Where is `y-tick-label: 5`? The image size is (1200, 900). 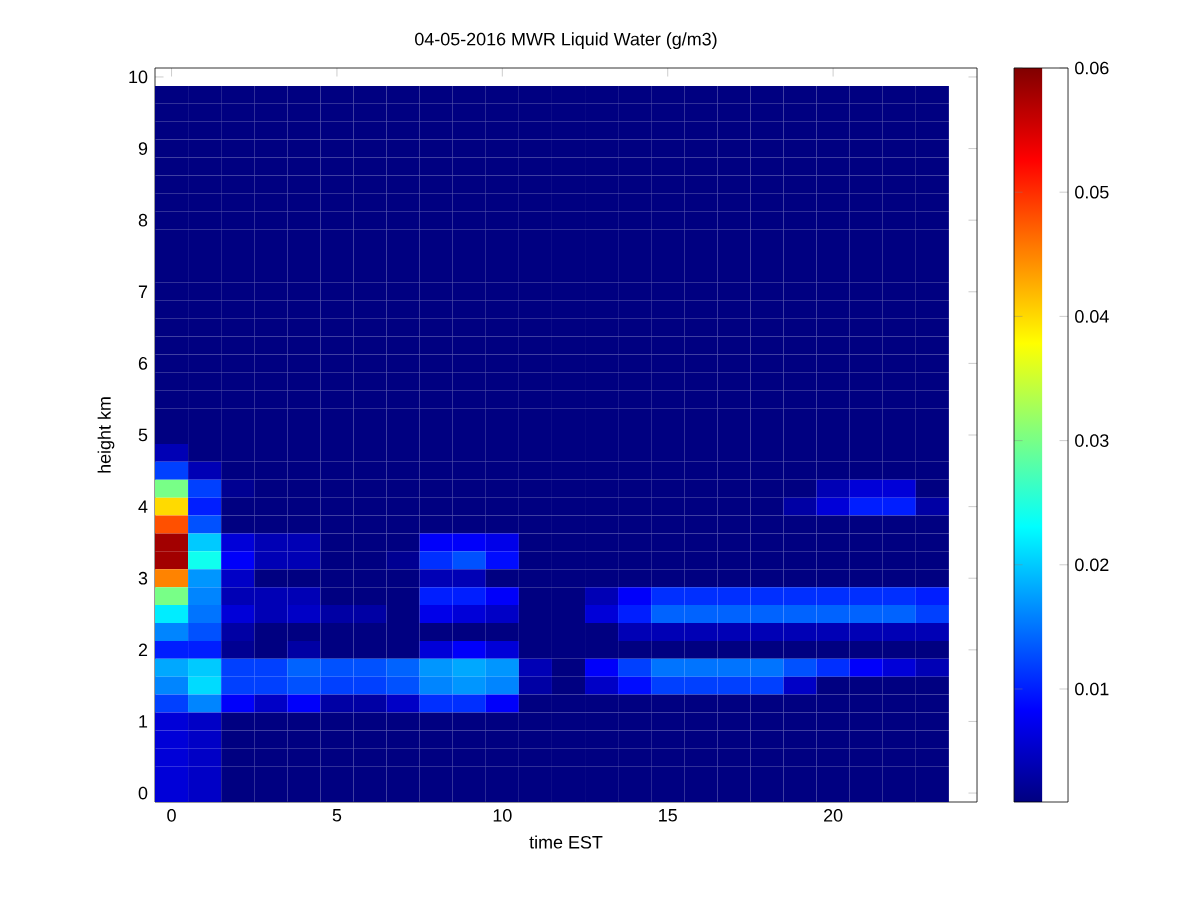 y-tick-label: 5 is located at coordinates (143, 435).